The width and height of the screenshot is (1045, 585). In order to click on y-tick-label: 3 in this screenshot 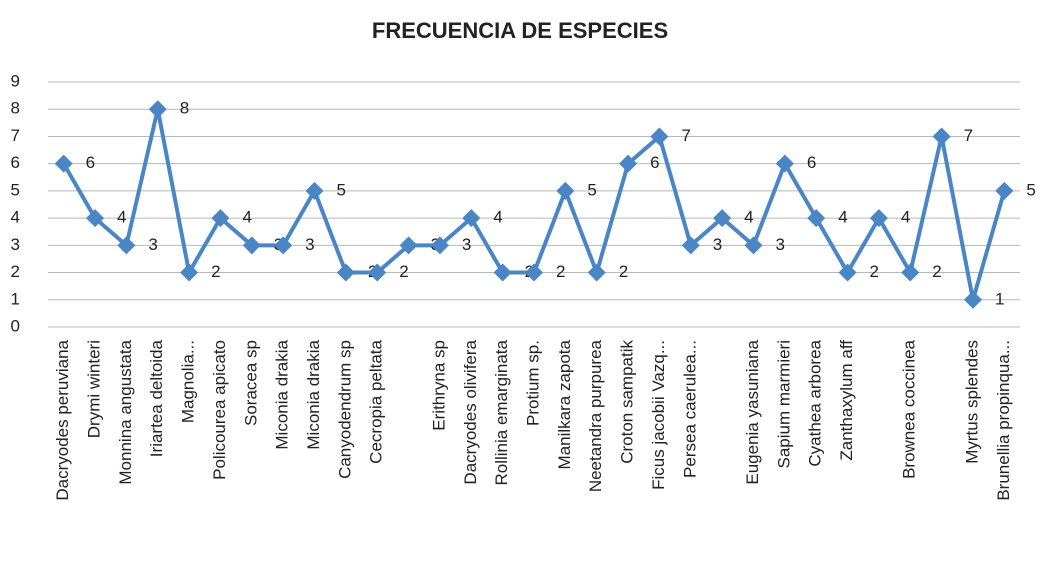, I will do `click(15, 244)`.